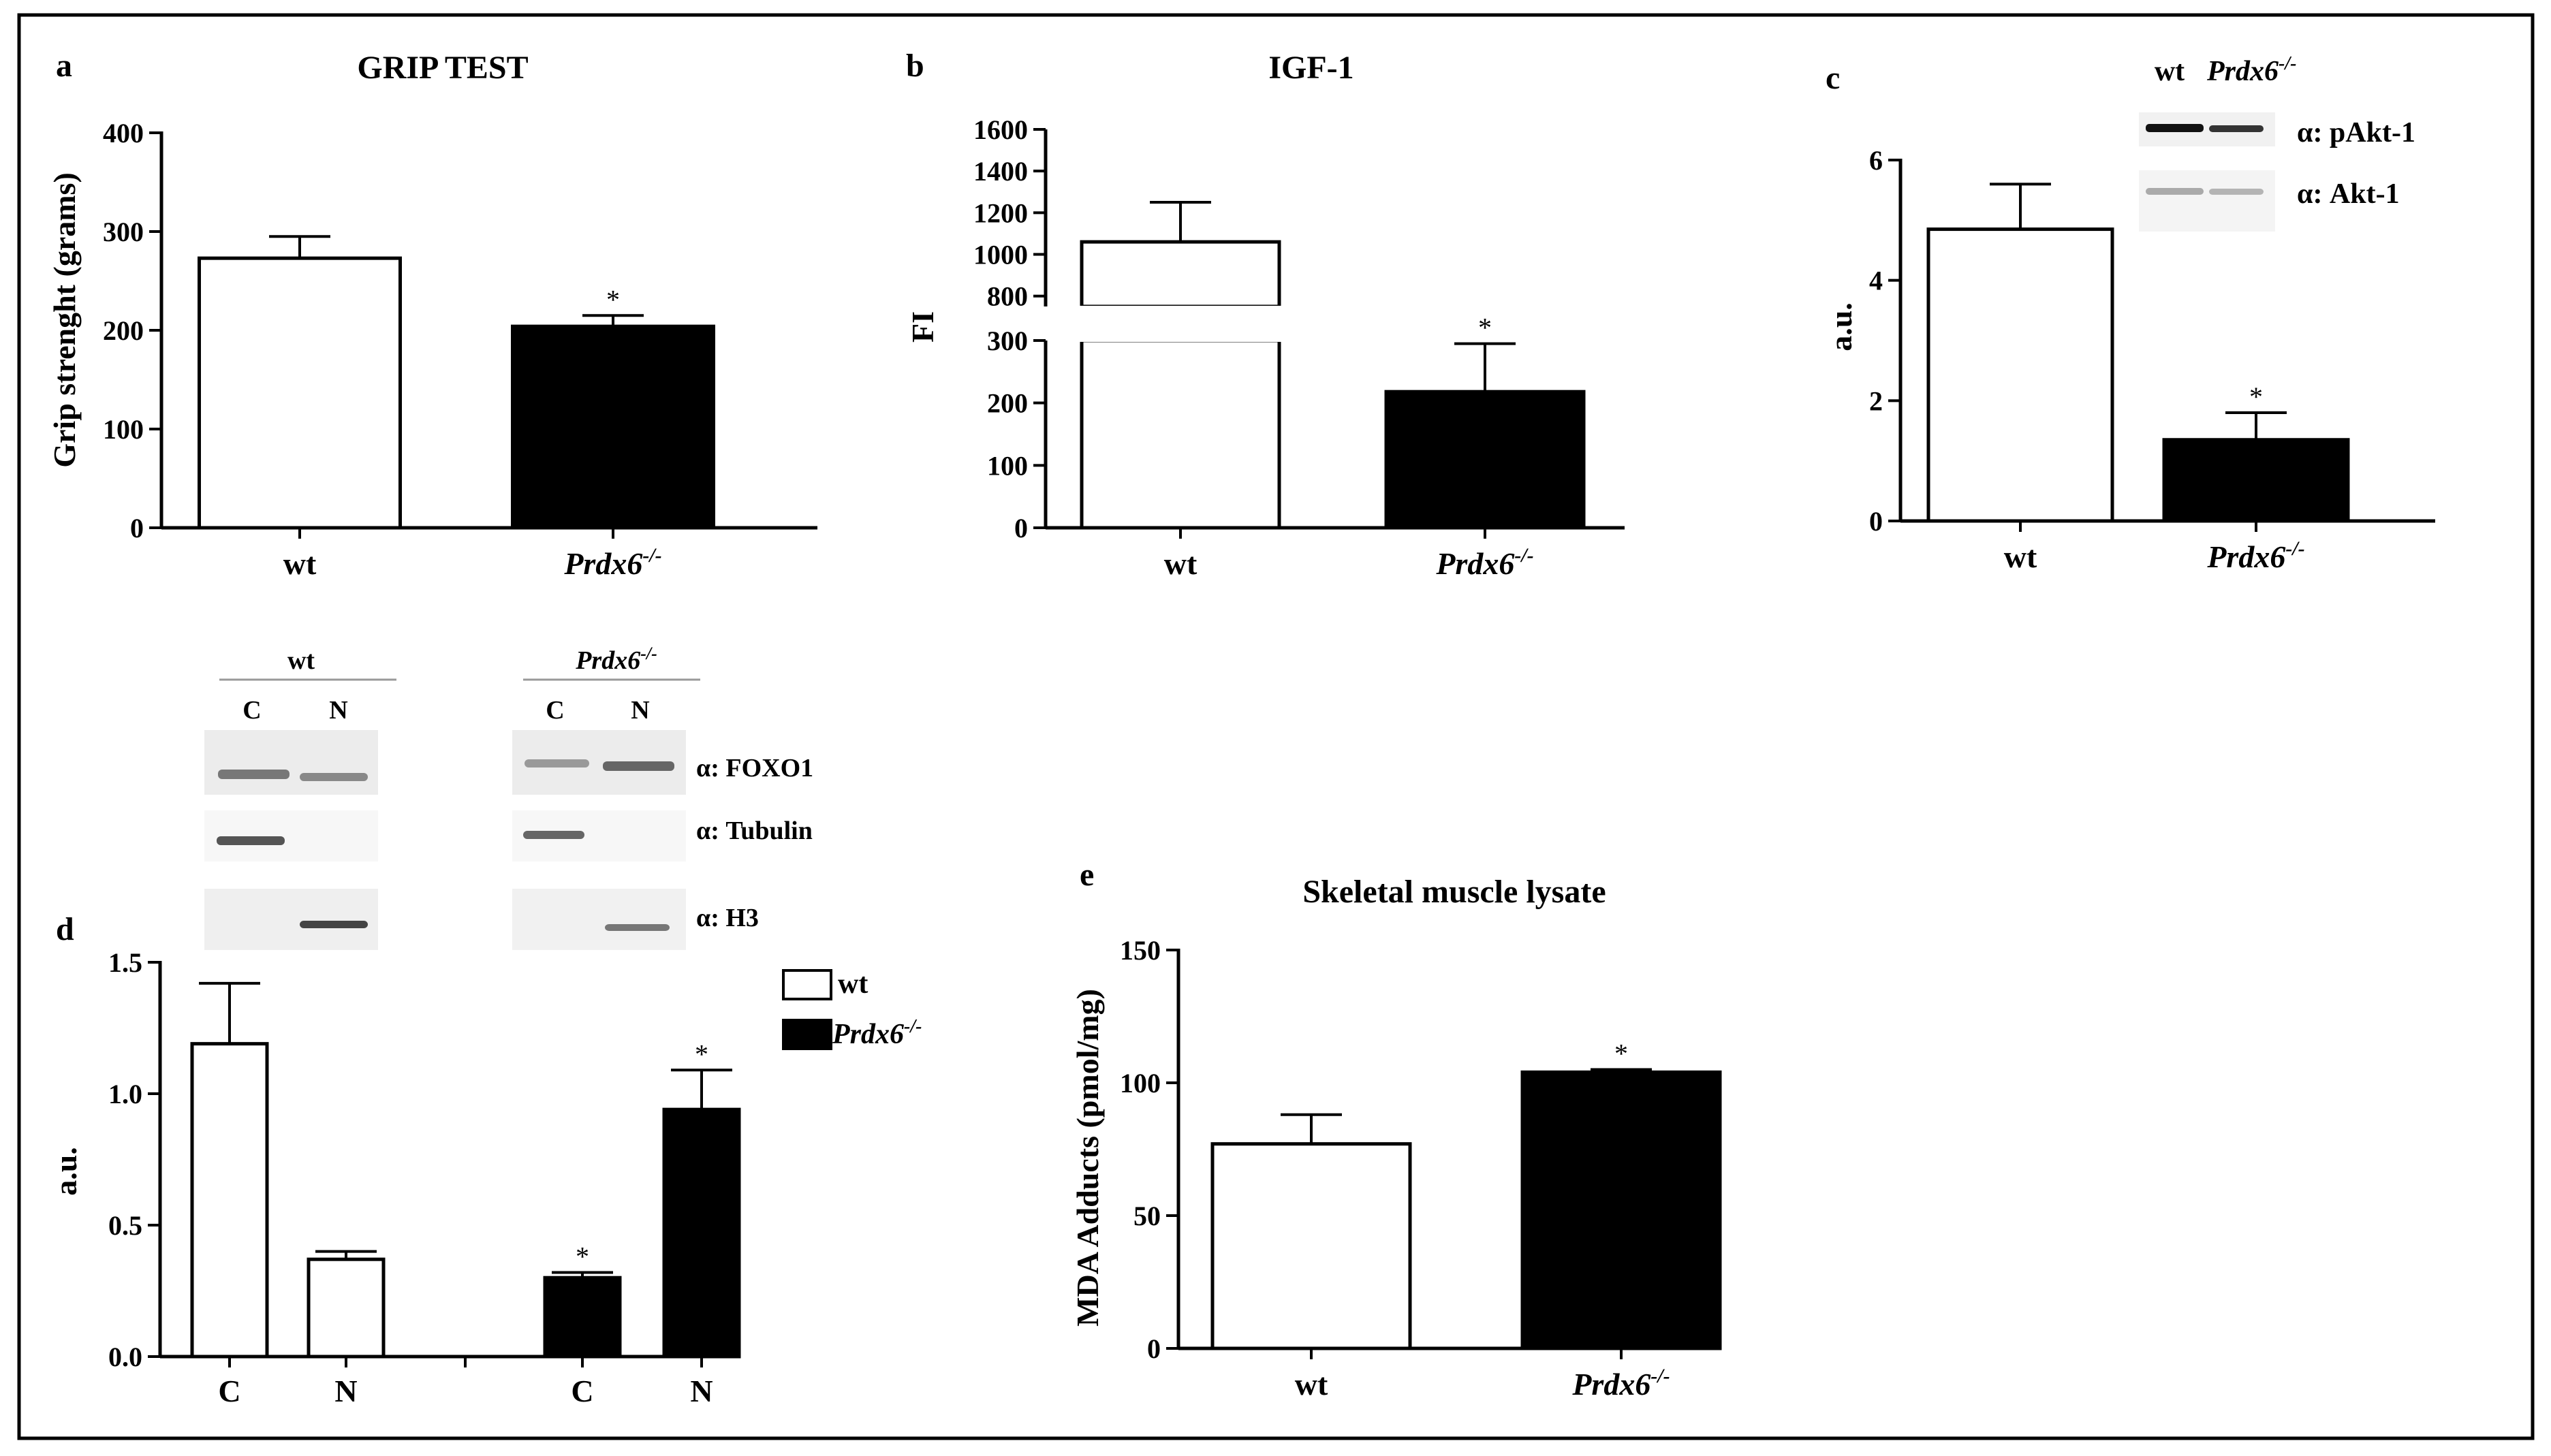  I want to click on y-tick-label-4-1: 50, so click(1147, 1216).